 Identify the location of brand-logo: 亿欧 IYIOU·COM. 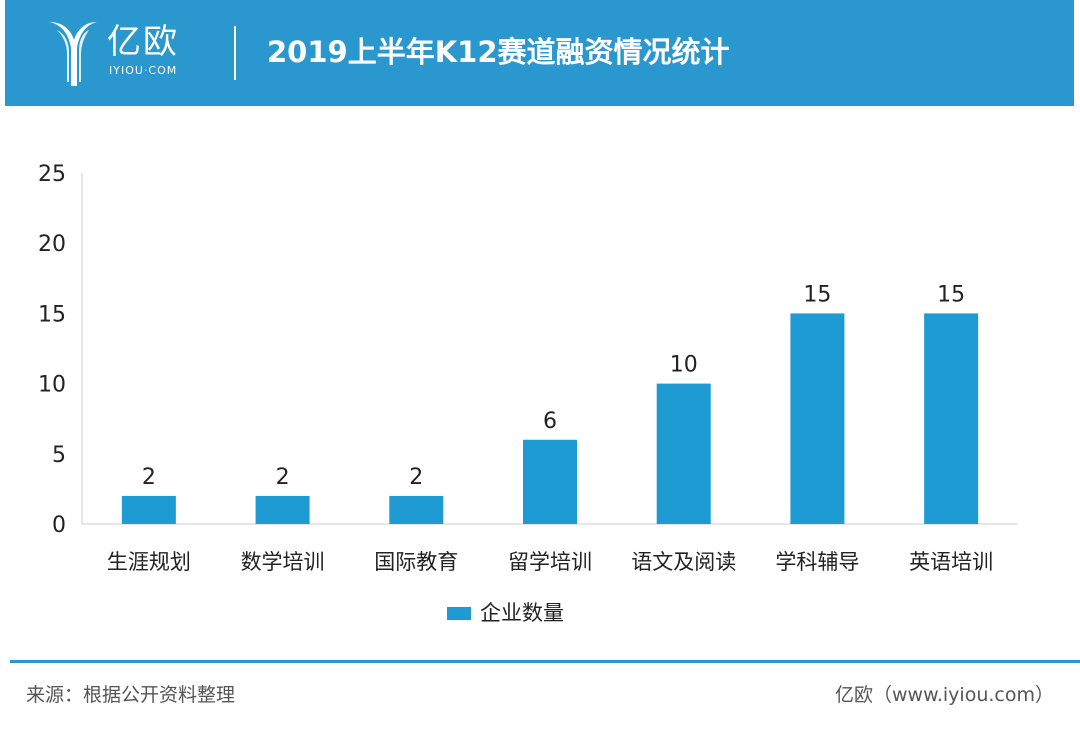
(122, 53).